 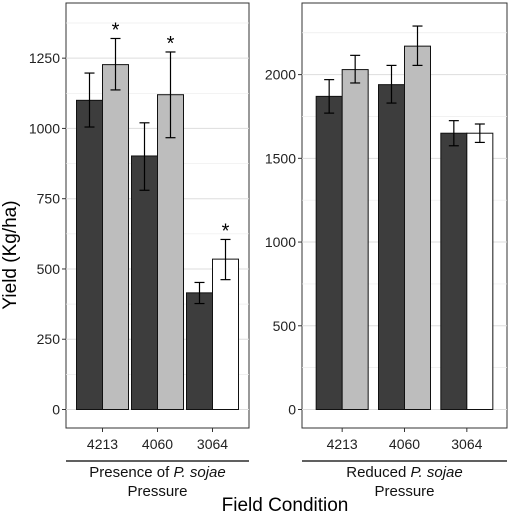 I want to click on y-tick-label: 1500, so click(x=280, y=158).